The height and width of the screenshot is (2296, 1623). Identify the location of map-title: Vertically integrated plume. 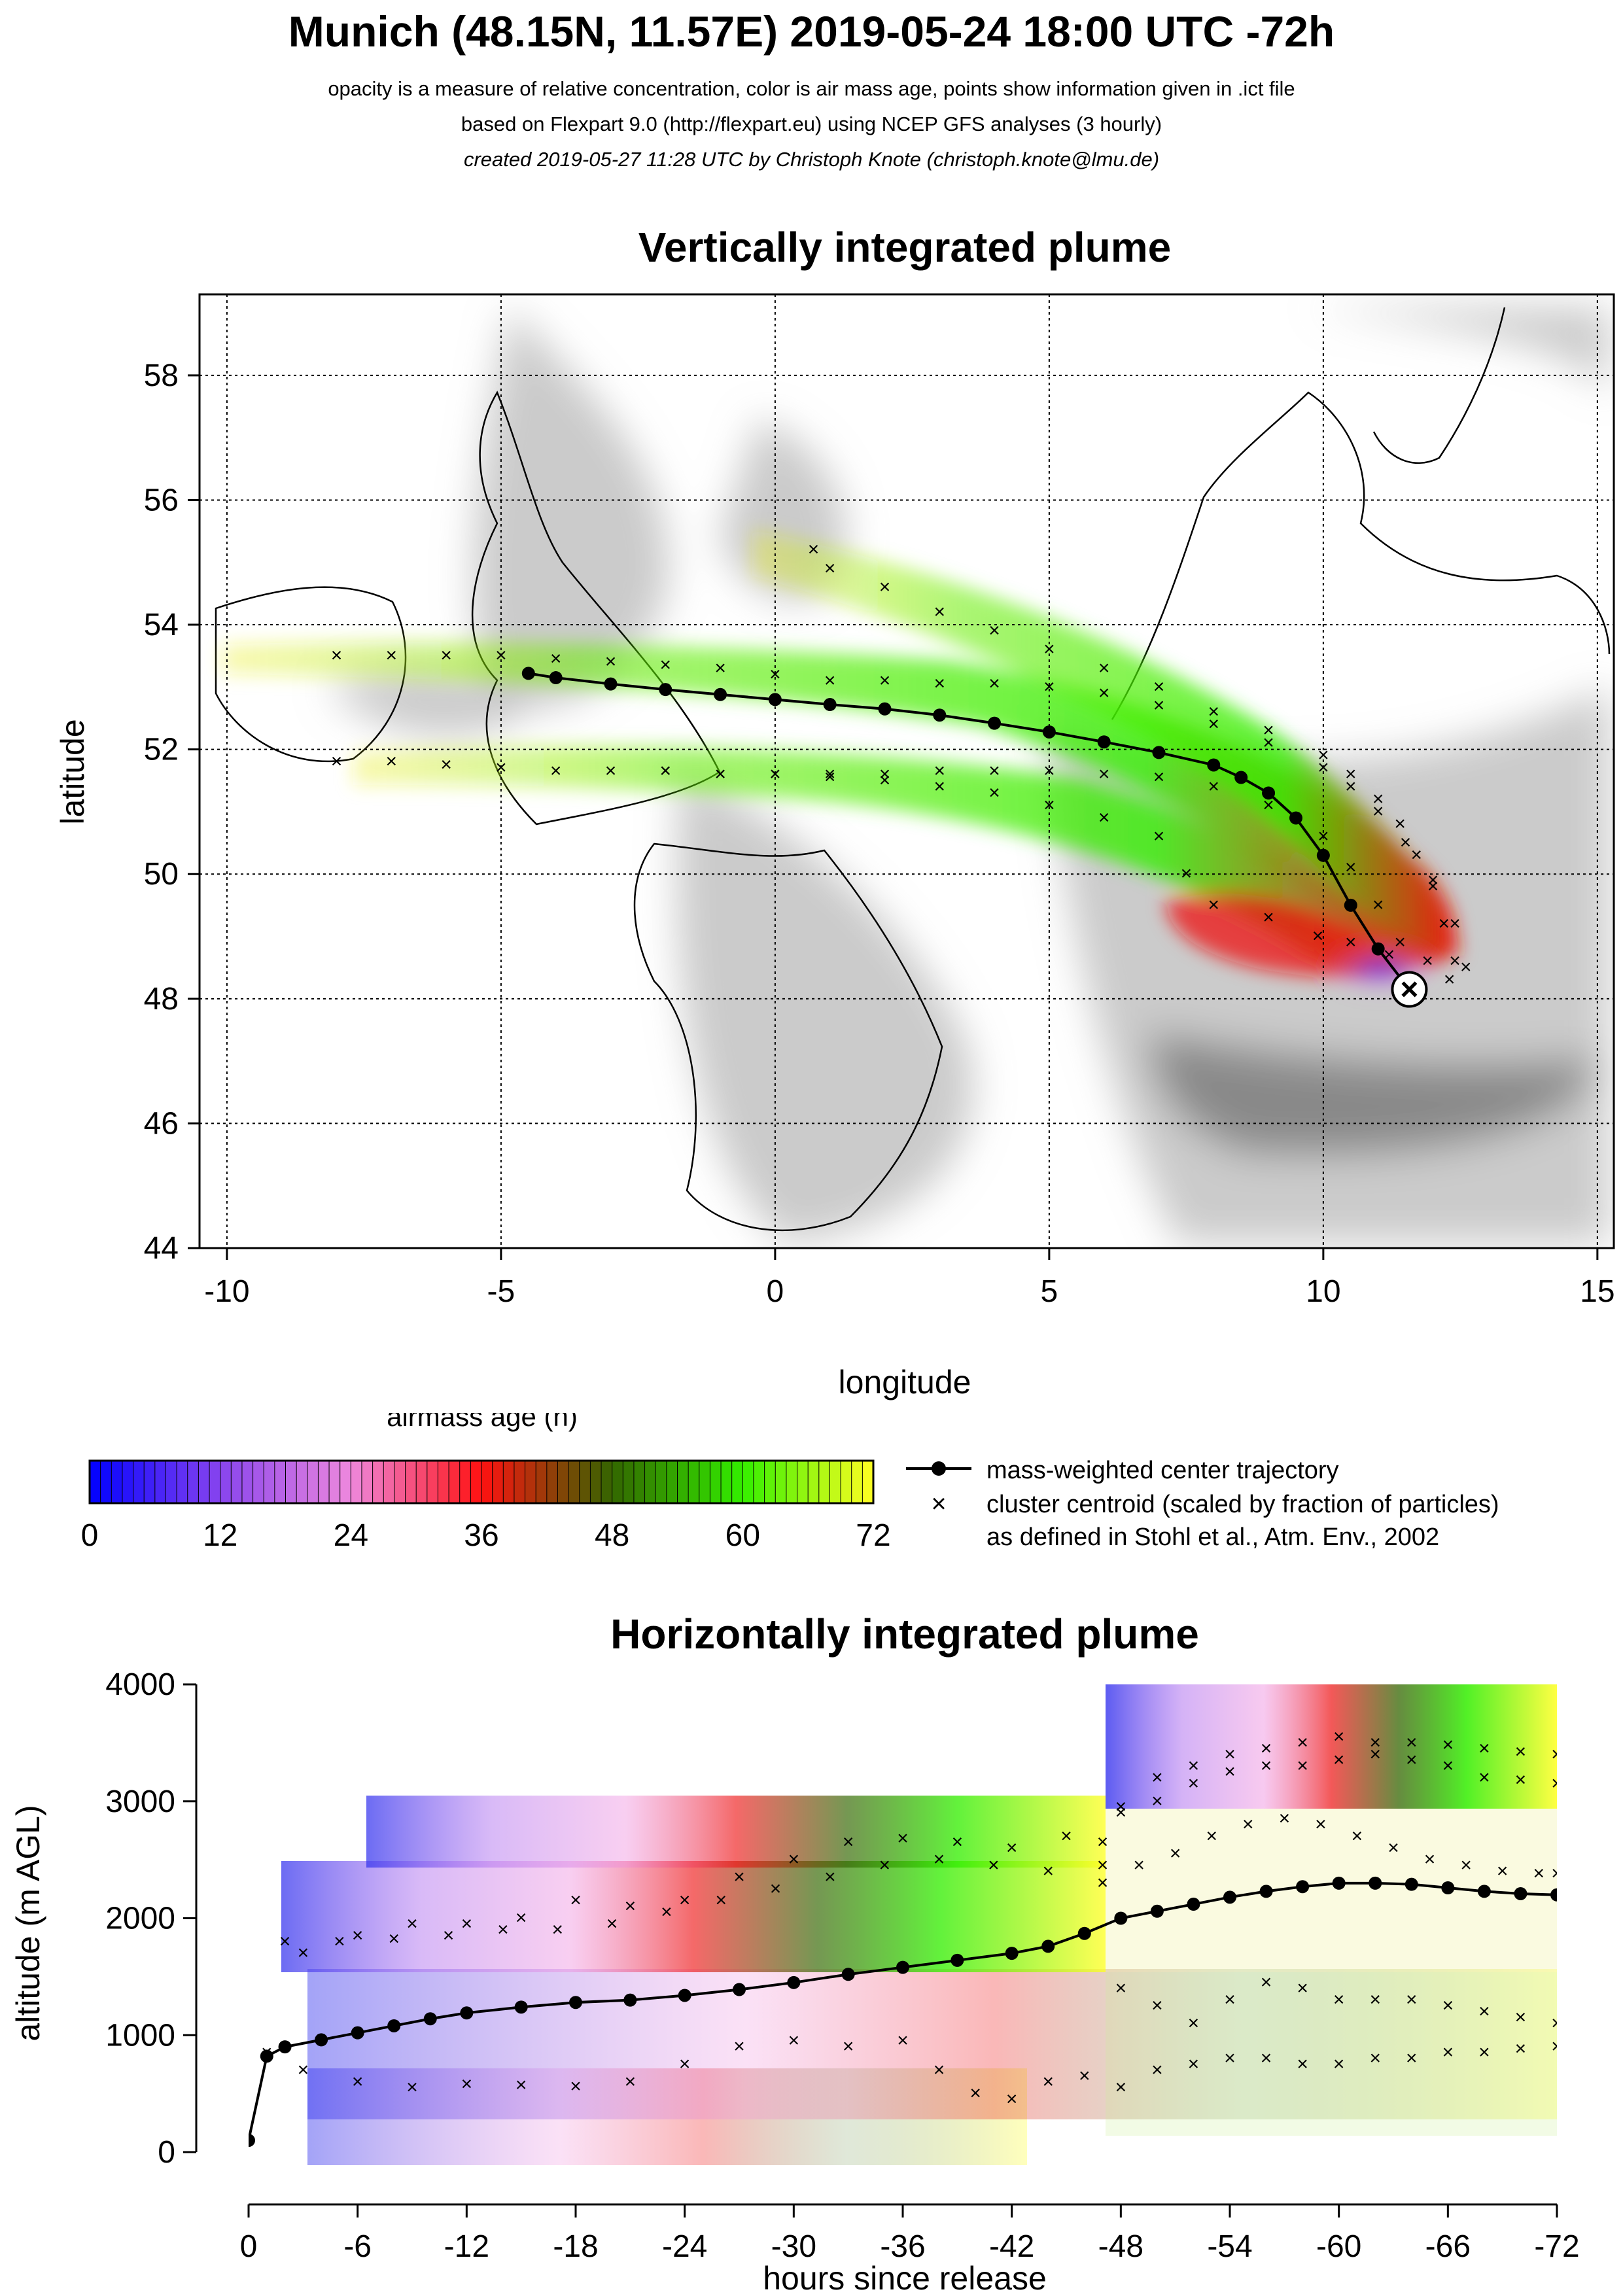
(905, 247).